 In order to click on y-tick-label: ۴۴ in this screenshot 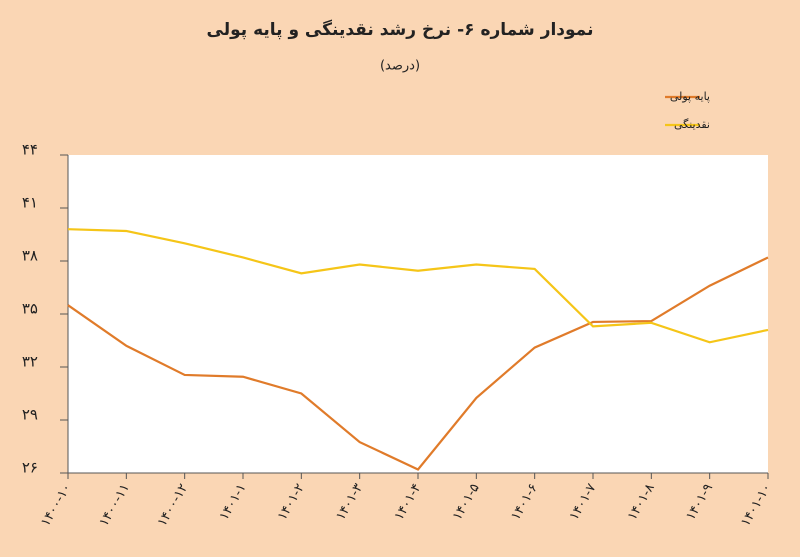, I will do `click(30, 150)`.